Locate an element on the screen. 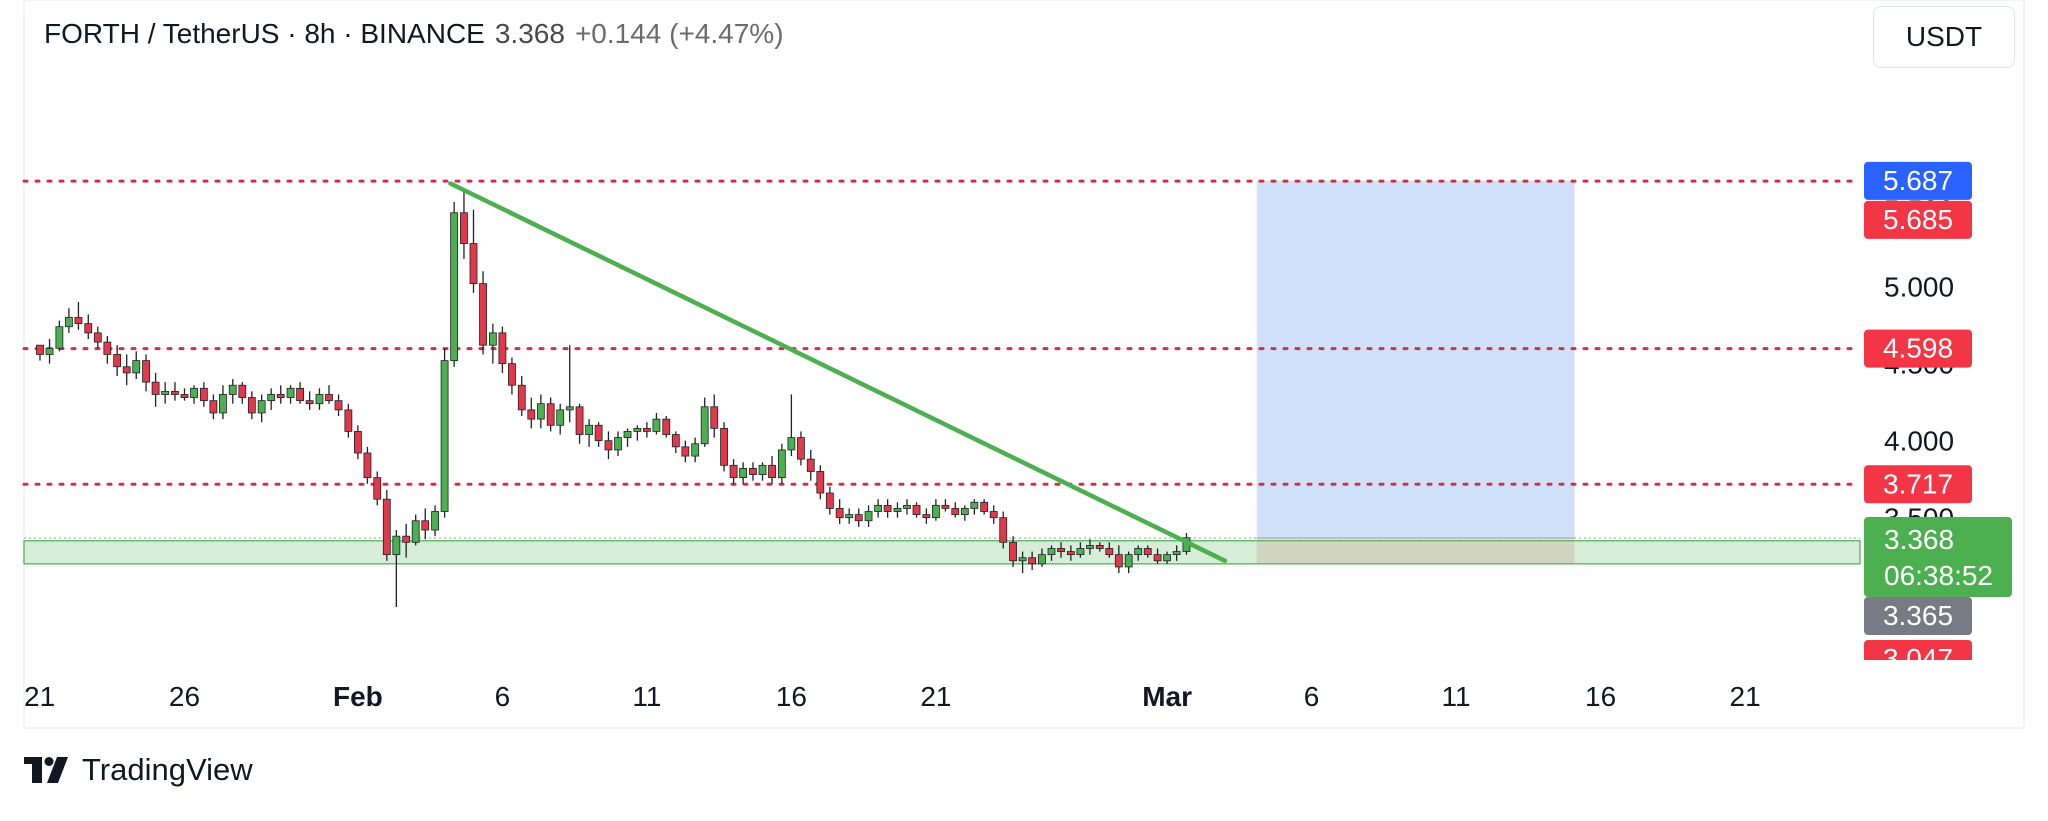 This screenshot has height=821, width=2048. currency-button: USDT is located at coordinates (1944, 37).